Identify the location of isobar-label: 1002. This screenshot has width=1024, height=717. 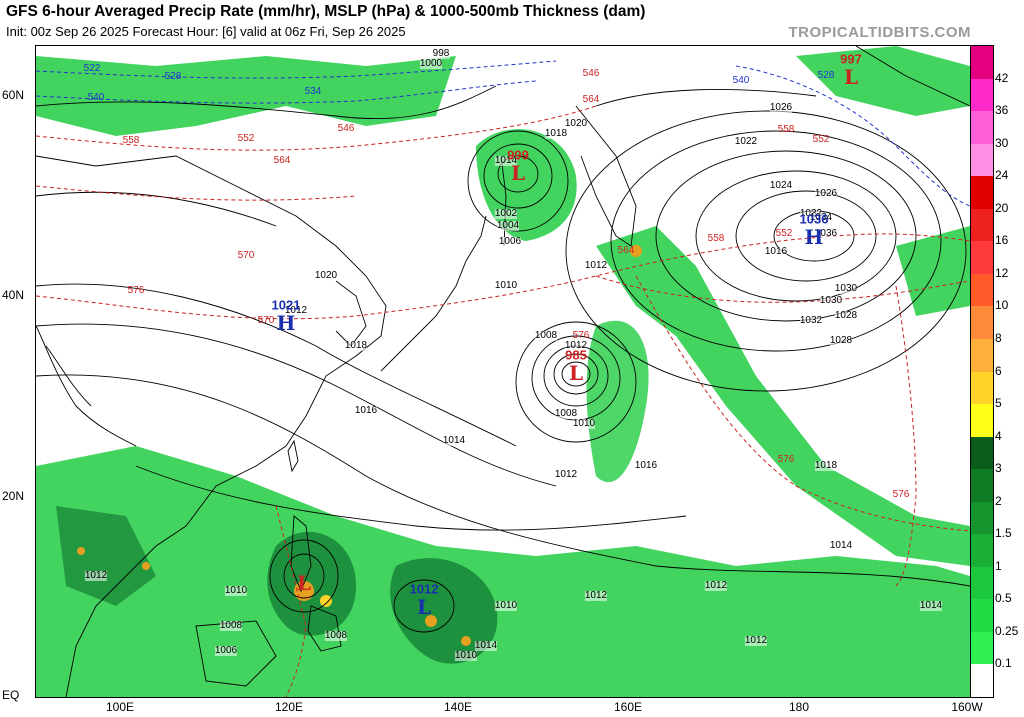
(506, 213).